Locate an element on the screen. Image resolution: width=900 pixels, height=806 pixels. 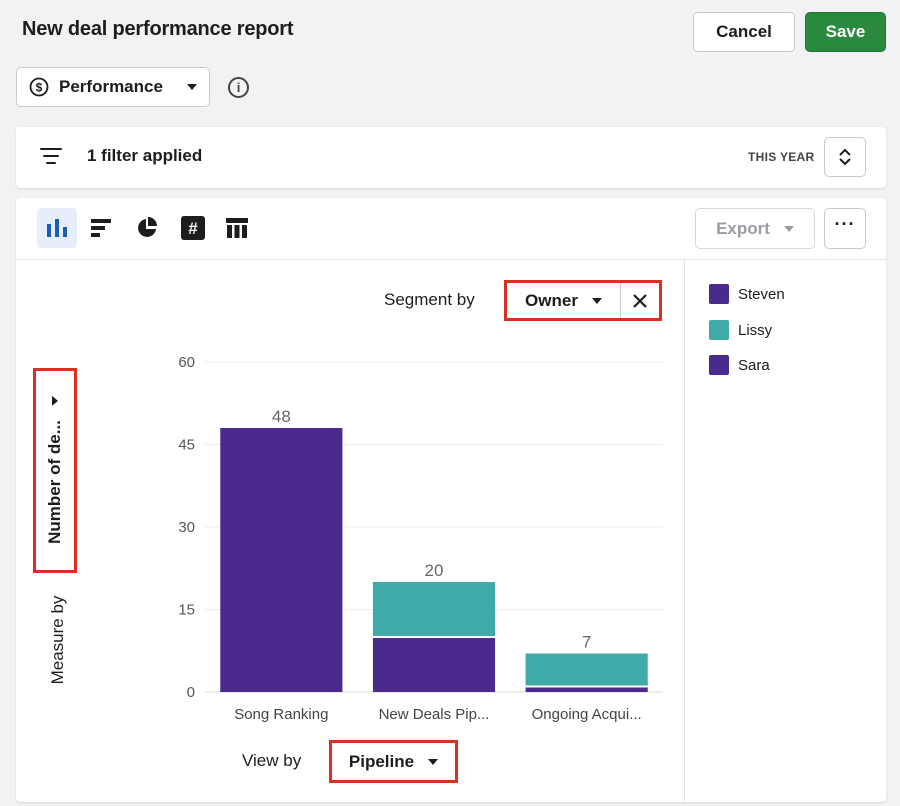
data-label: 20 is located at coordinates (434, 570).